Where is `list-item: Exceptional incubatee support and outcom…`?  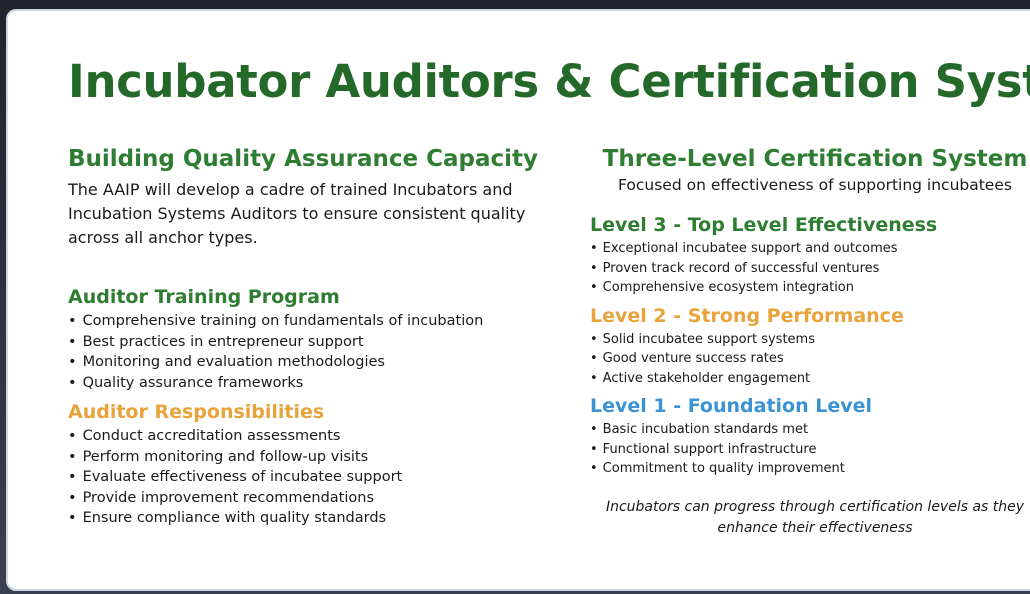
list-item: Exceptional incubatee support and outcom… is located at coordinates (810, 249).